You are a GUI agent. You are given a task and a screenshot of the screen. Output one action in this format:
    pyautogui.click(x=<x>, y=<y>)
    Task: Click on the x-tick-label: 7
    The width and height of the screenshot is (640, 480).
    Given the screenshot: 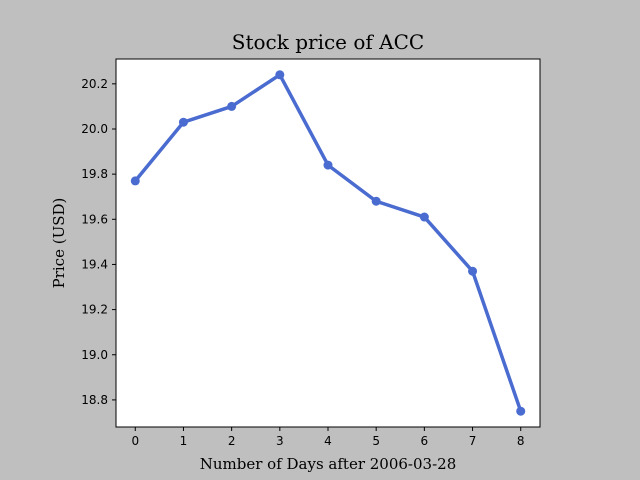 What is the action you would take?
    pyautogui.click(x=473, y=441)
    